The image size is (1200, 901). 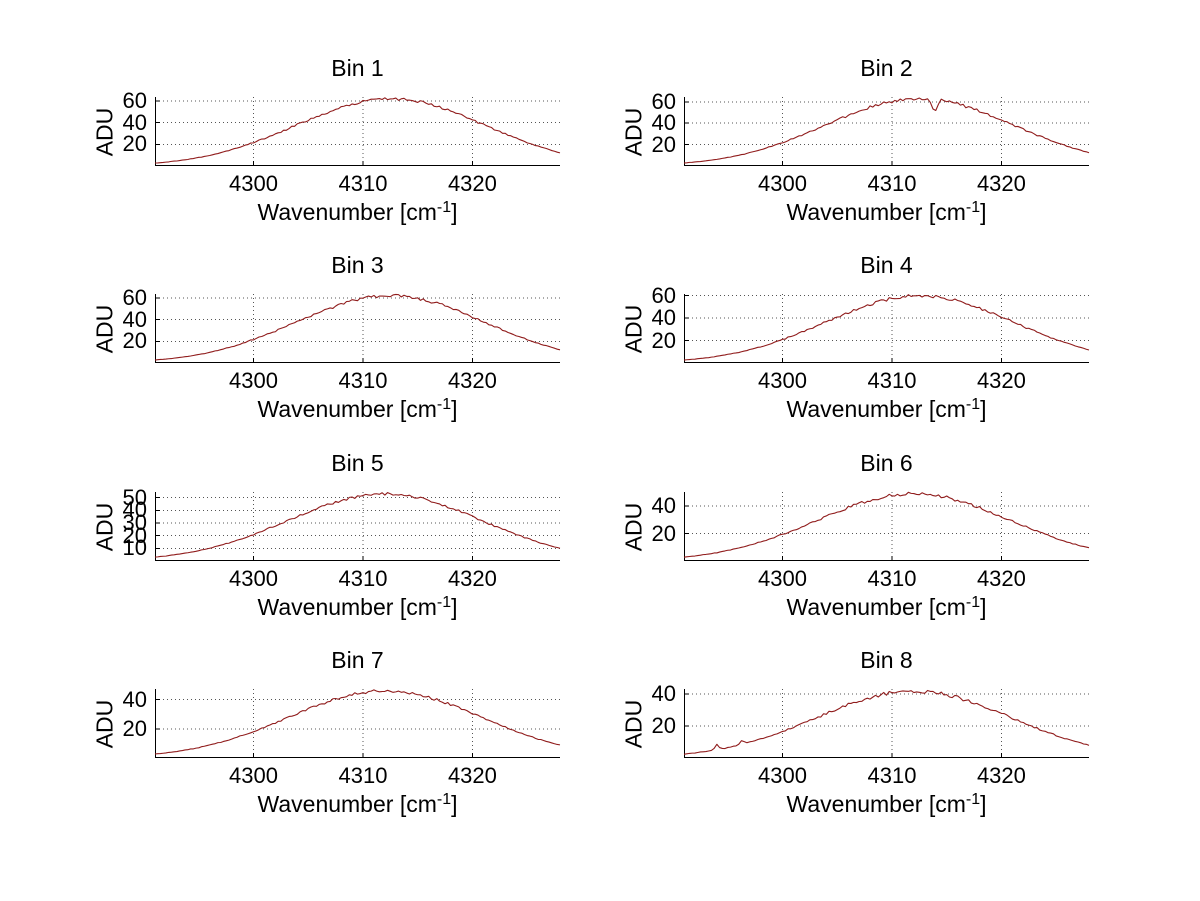 What do you see at coordinates (886, 265) in the screenshot?
I see `subplot-title: Bin 4` at bounding box center [886, 265].